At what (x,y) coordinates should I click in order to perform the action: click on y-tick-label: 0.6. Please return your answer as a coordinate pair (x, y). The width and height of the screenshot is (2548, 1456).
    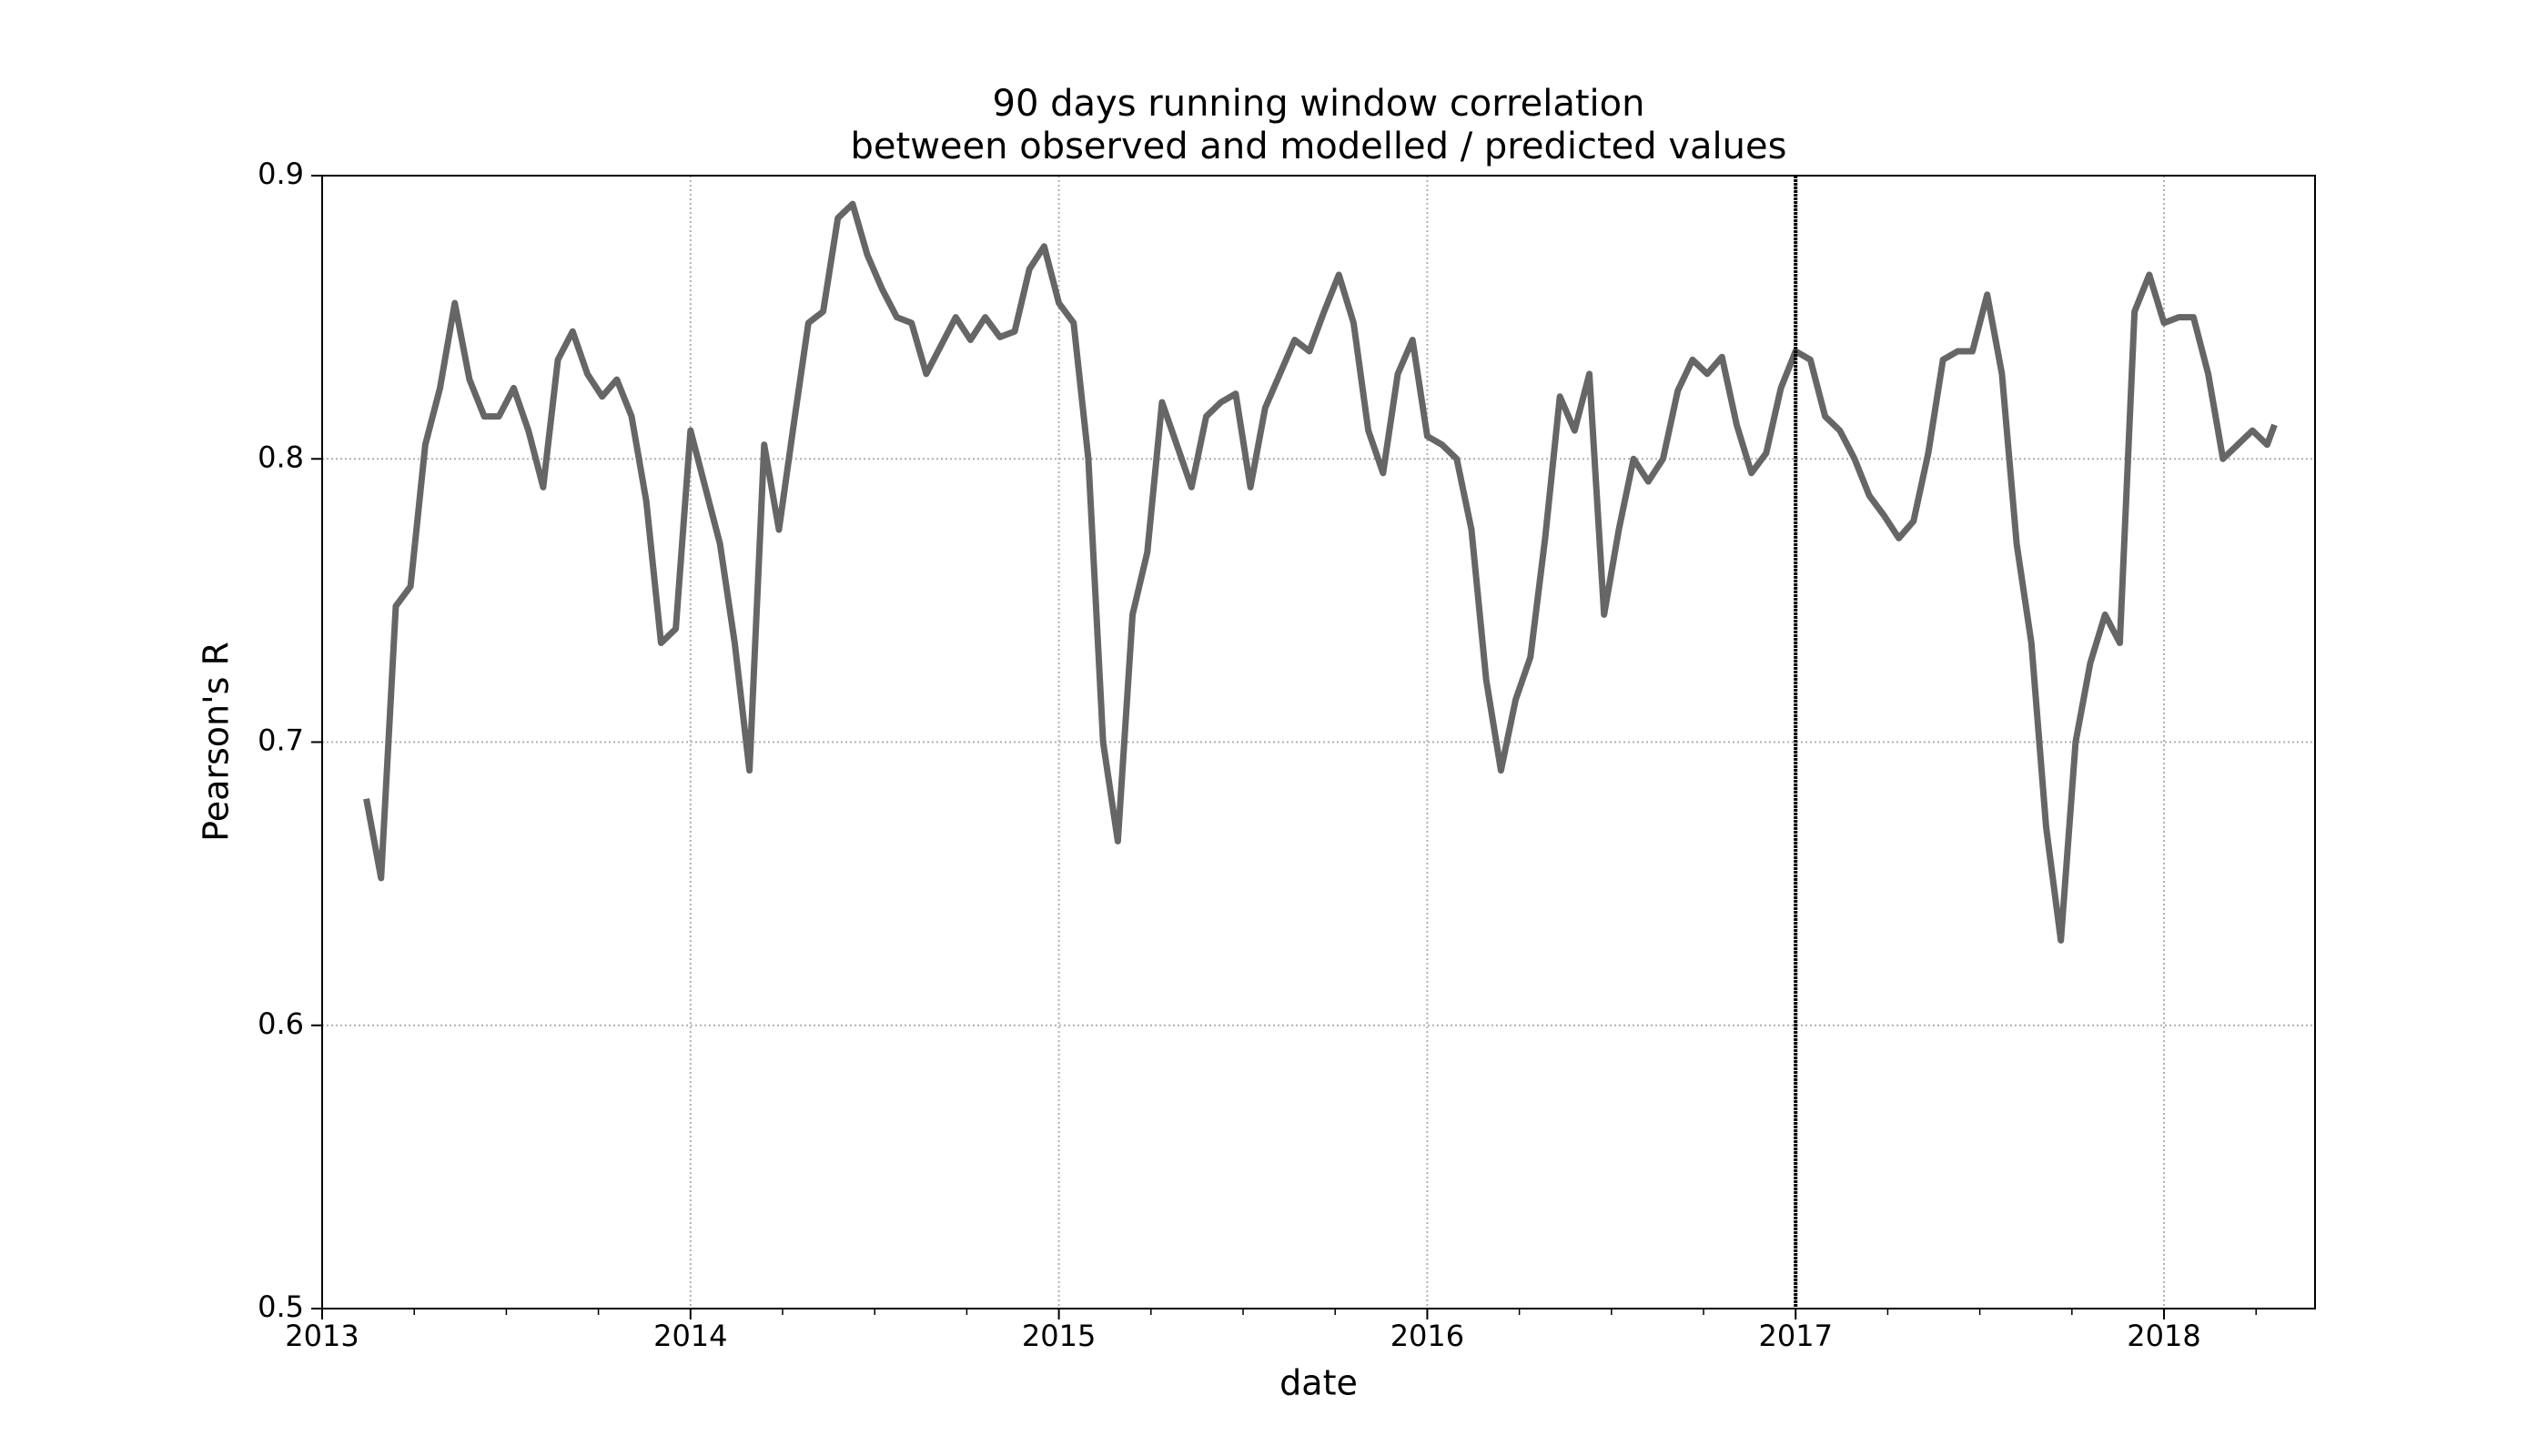
    Looking at the image, I should click on (281, 1024).